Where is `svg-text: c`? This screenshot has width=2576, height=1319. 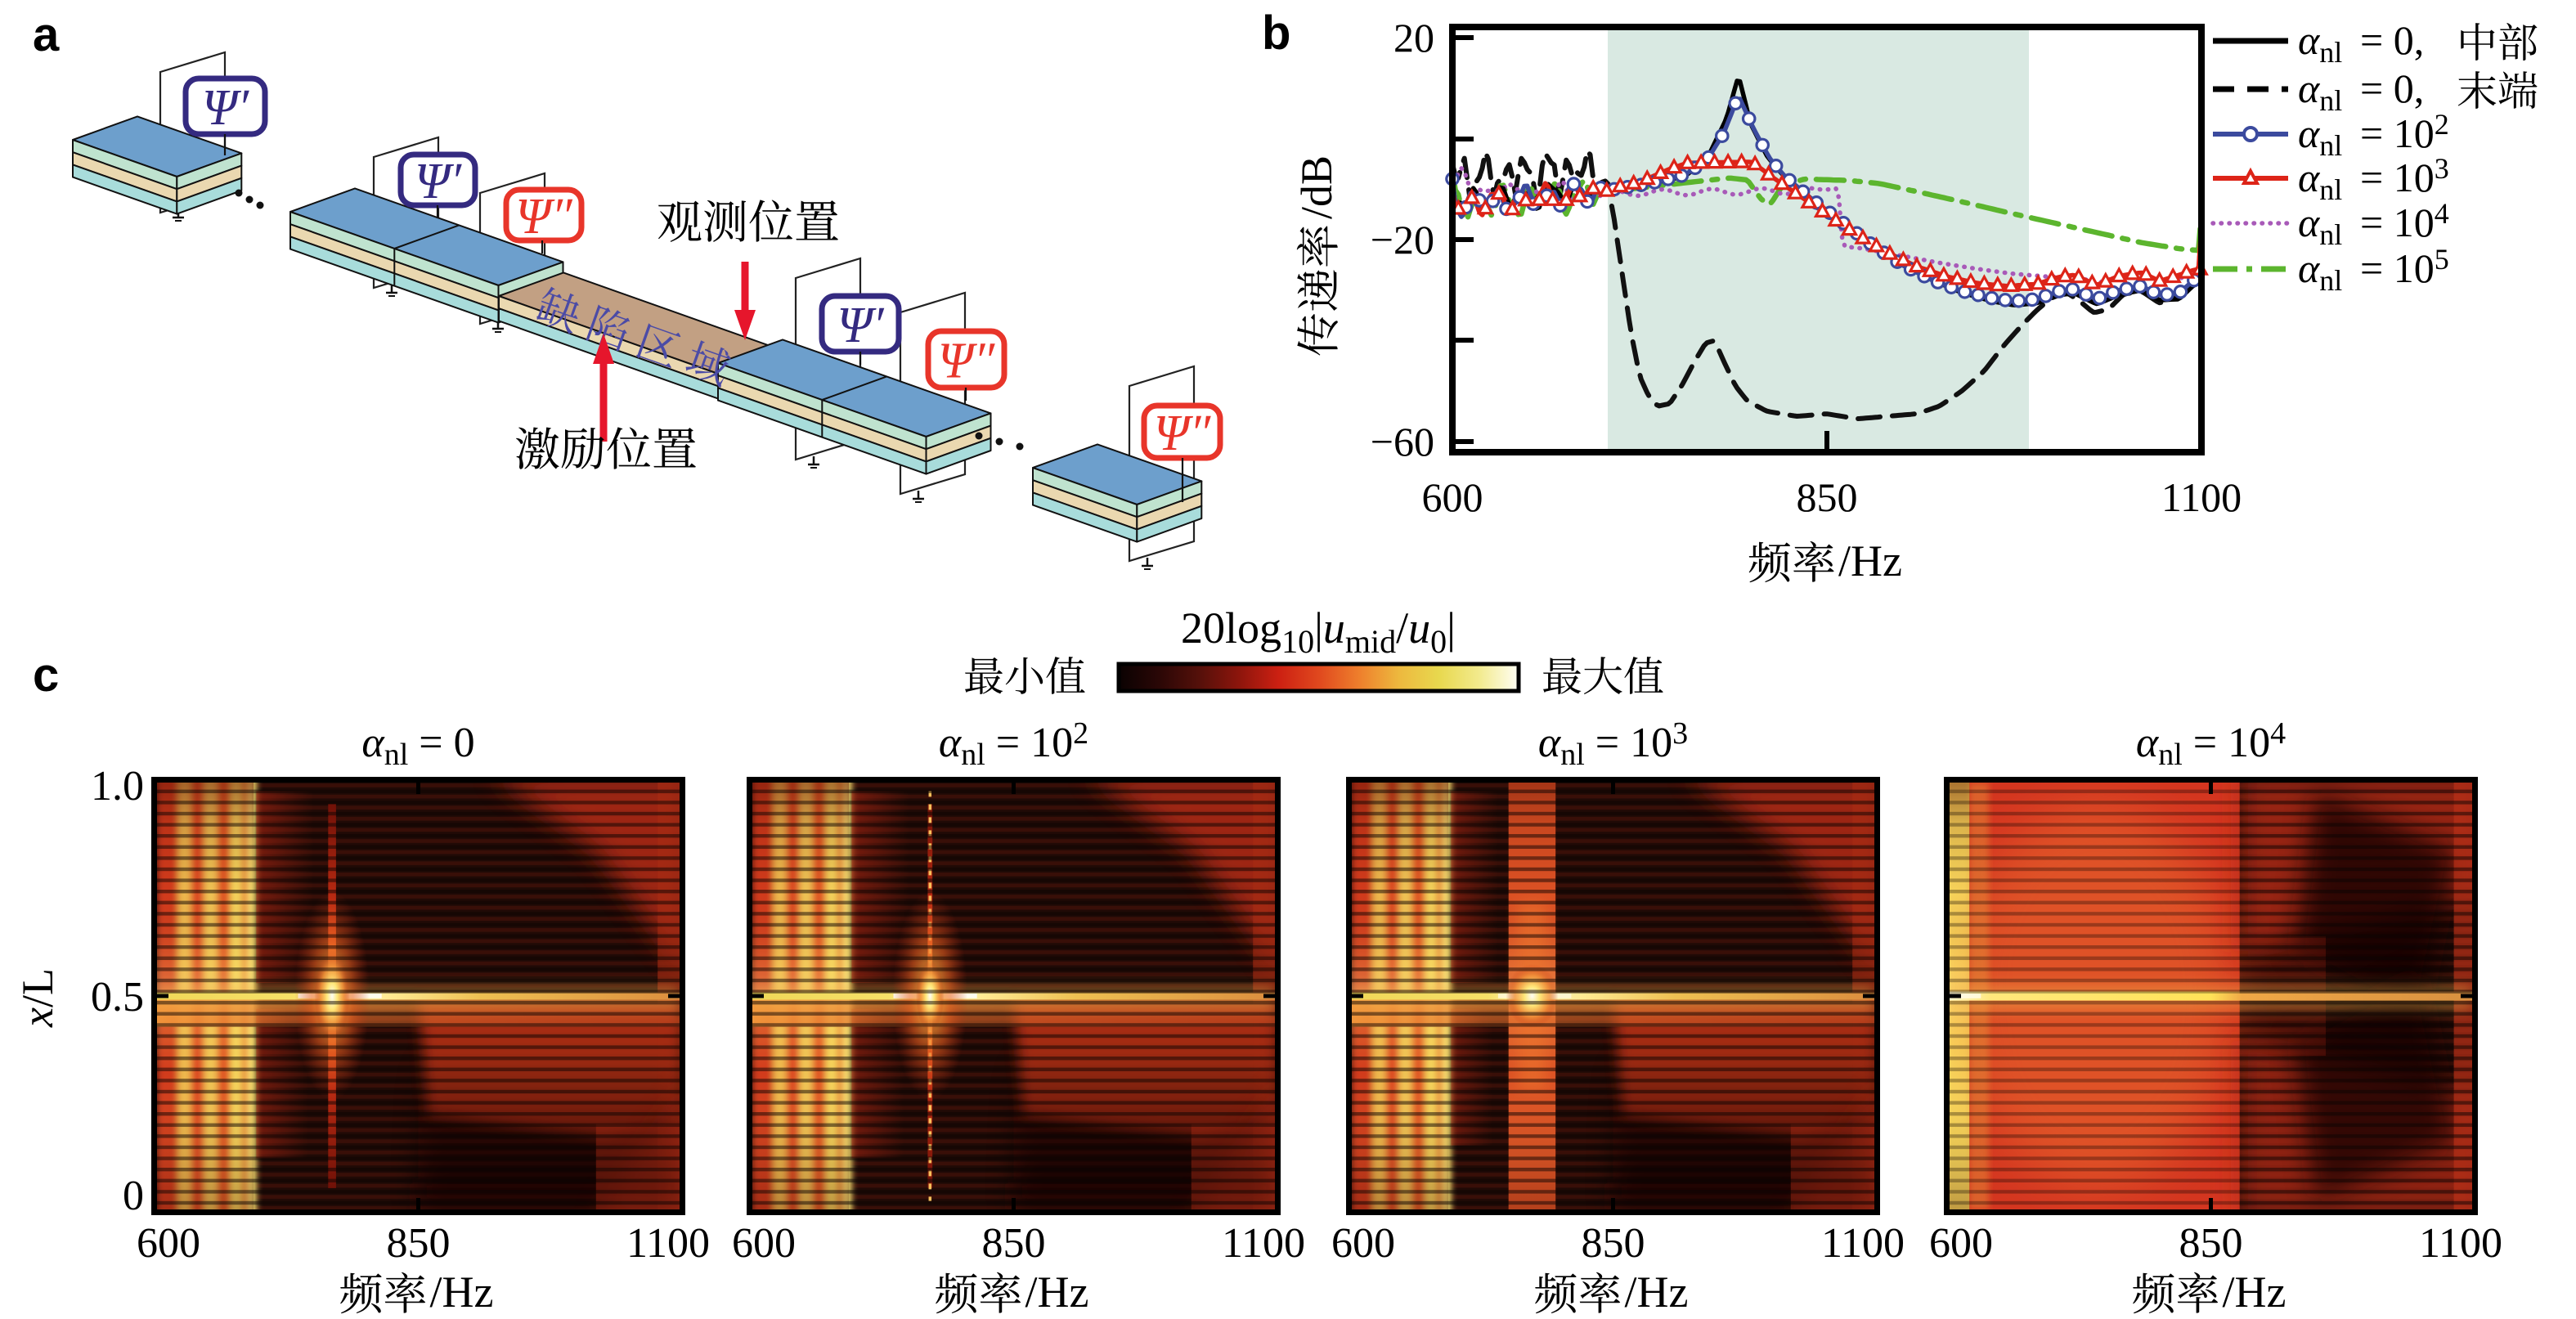
svg-text: c is located at coordinates (46, 675).